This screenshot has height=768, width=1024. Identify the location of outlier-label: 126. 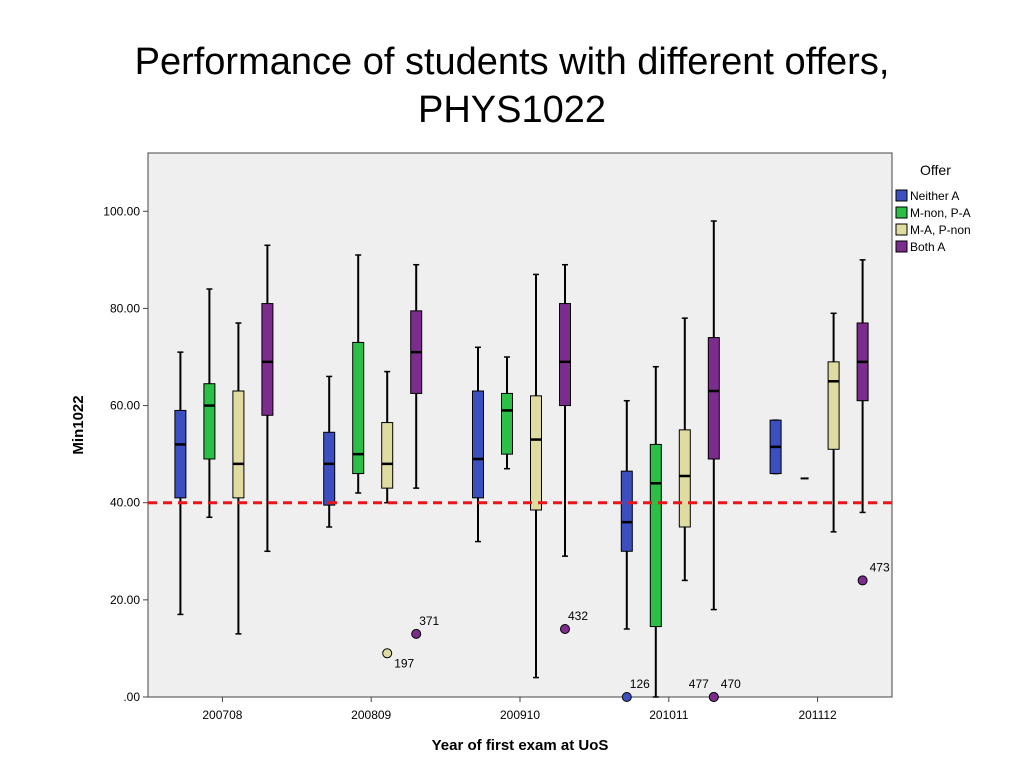
(640, 684).